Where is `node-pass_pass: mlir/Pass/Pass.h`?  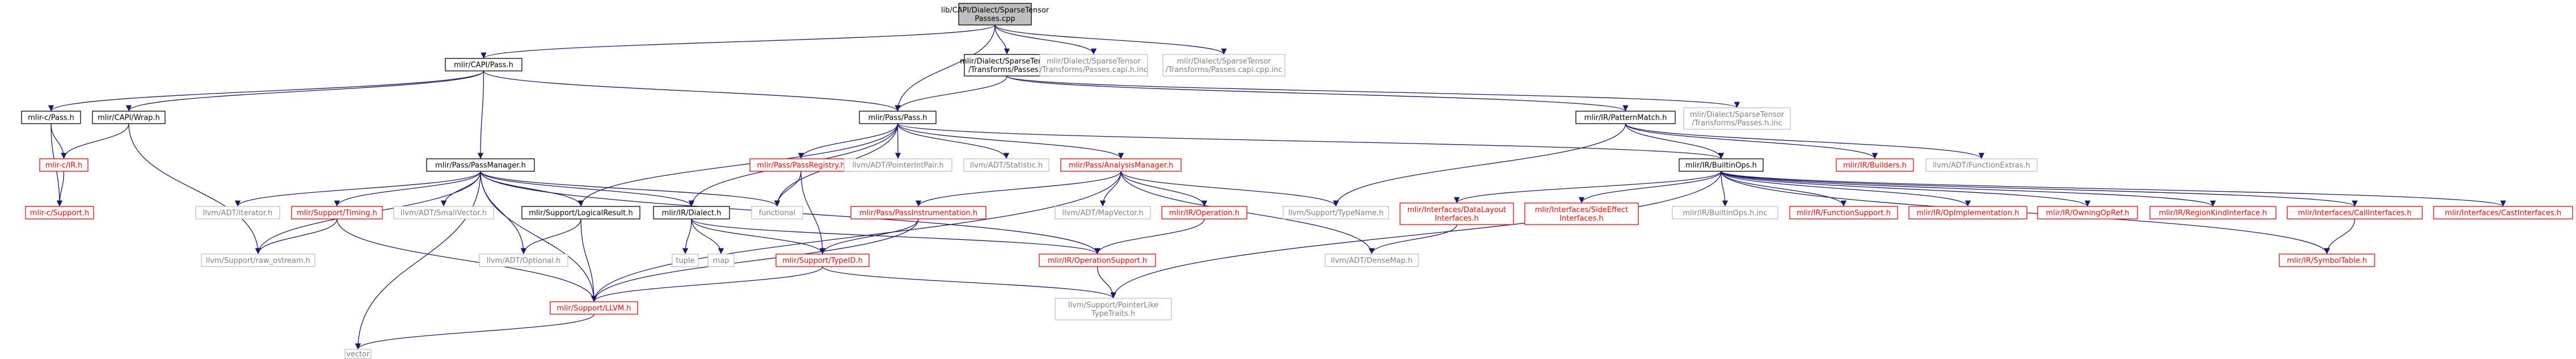 node-pass_pass: mlir/Pass/Pass.h is located at coordinates (898, 118).